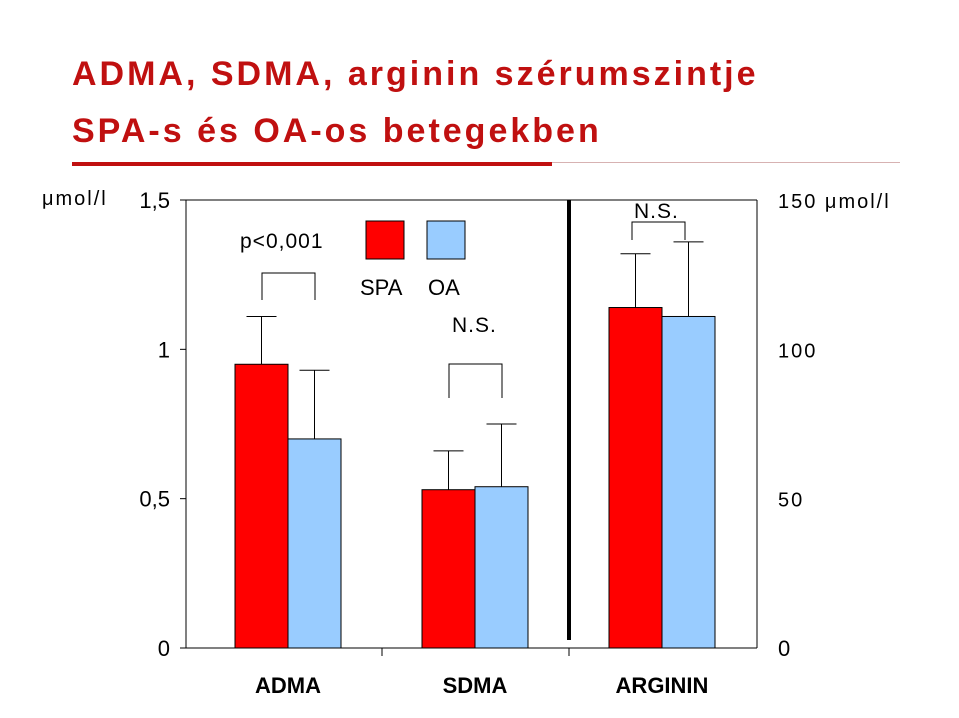 This screenshot has height=718, width=959. I want to click on right-tick-label: 50, so click(791, 501).